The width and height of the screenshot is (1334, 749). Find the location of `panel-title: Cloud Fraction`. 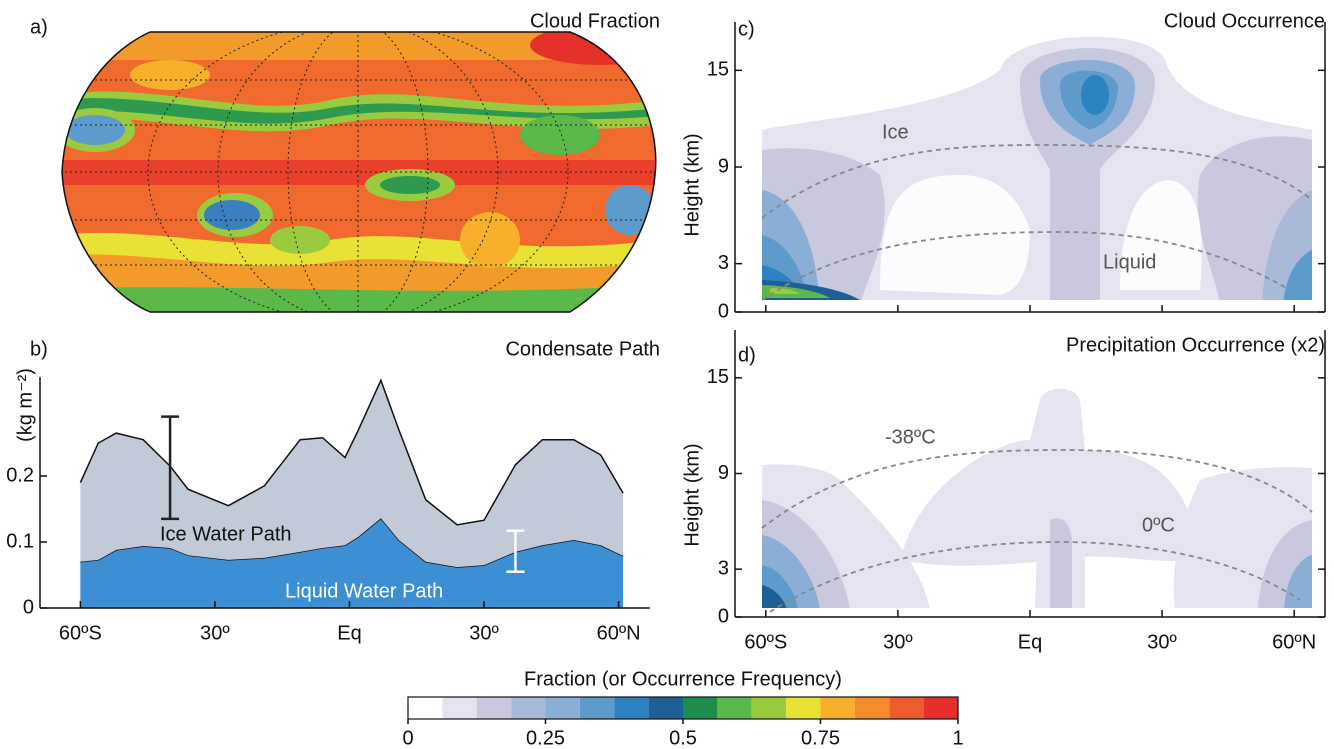

panel-title: Cloud Fraction is located at coordinates (595, 21).